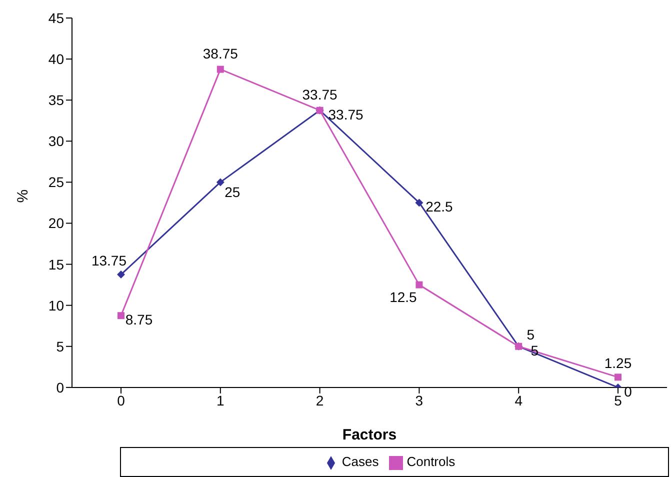 The image size is (671, 477). Describe the element at coordinates (23, 196) in the screenshot. I see `y-axis-title: %` at that location.